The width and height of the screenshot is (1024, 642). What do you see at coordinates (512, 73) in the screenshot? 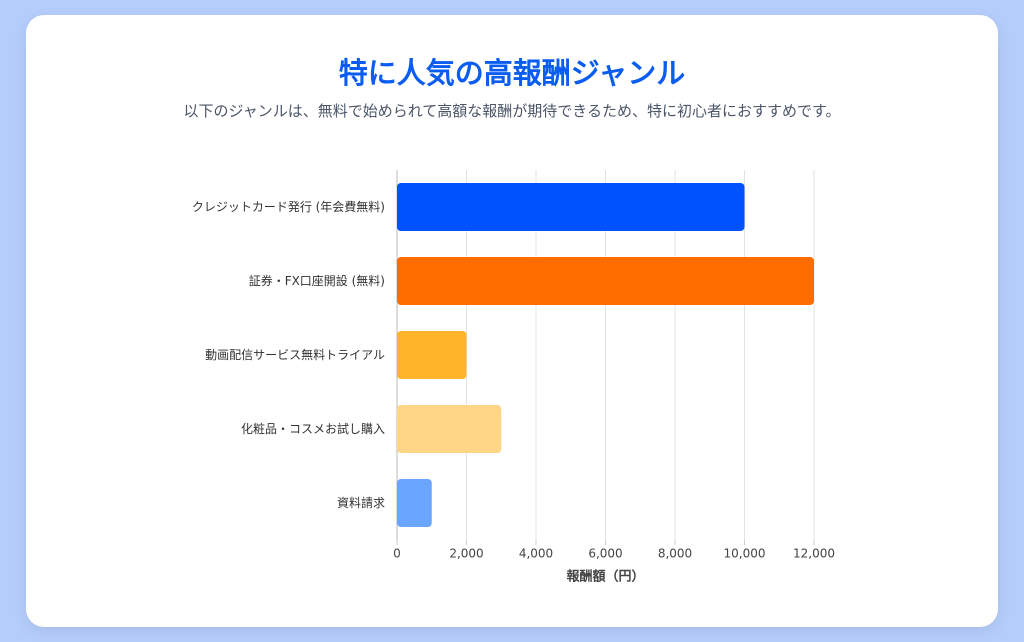
I see `chart-title: 特に人気の高報酬ジャンル` at bounding box center [512, 73].